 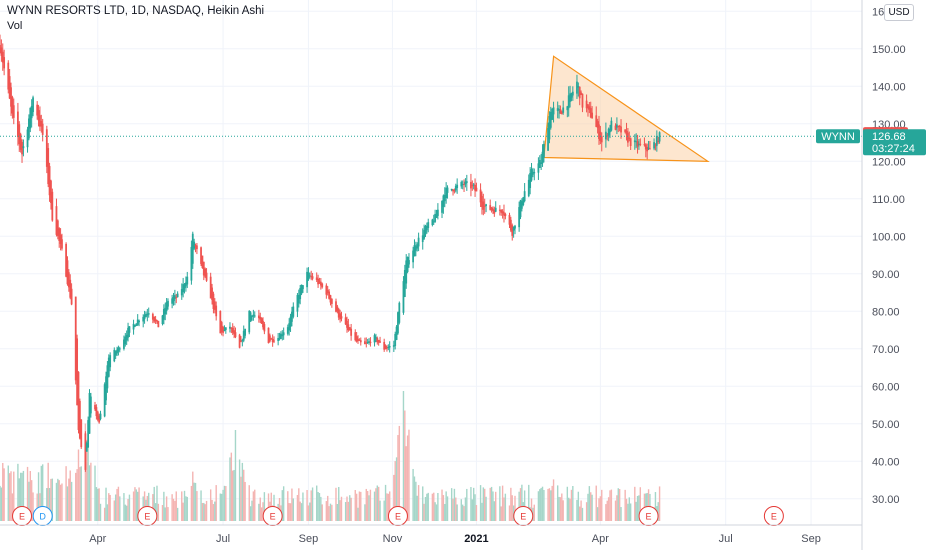 What do you see at coordinates (899, 12) in the screenshot?
I see `currency-button: USD` at bounding box center [899, 12].